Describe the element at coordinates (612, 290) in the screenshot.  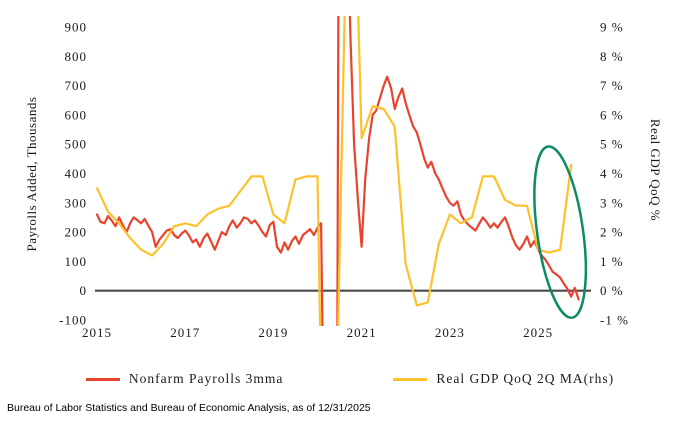
I see `right-axis-tick-label: 0 %` at that location.